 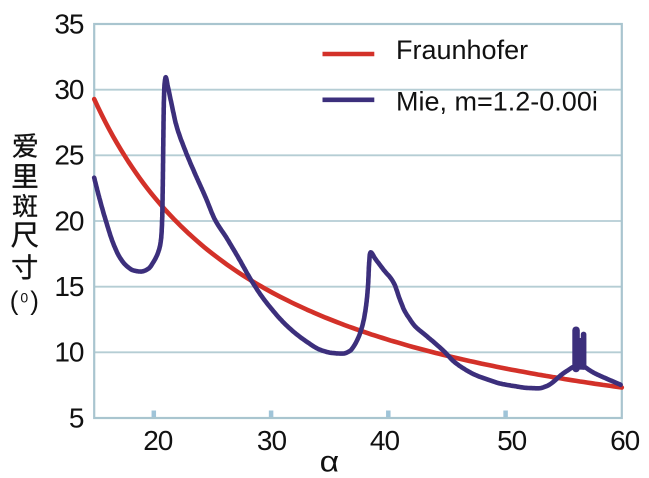 I want to click on svg-text: 15, so click(x=69, y=286).